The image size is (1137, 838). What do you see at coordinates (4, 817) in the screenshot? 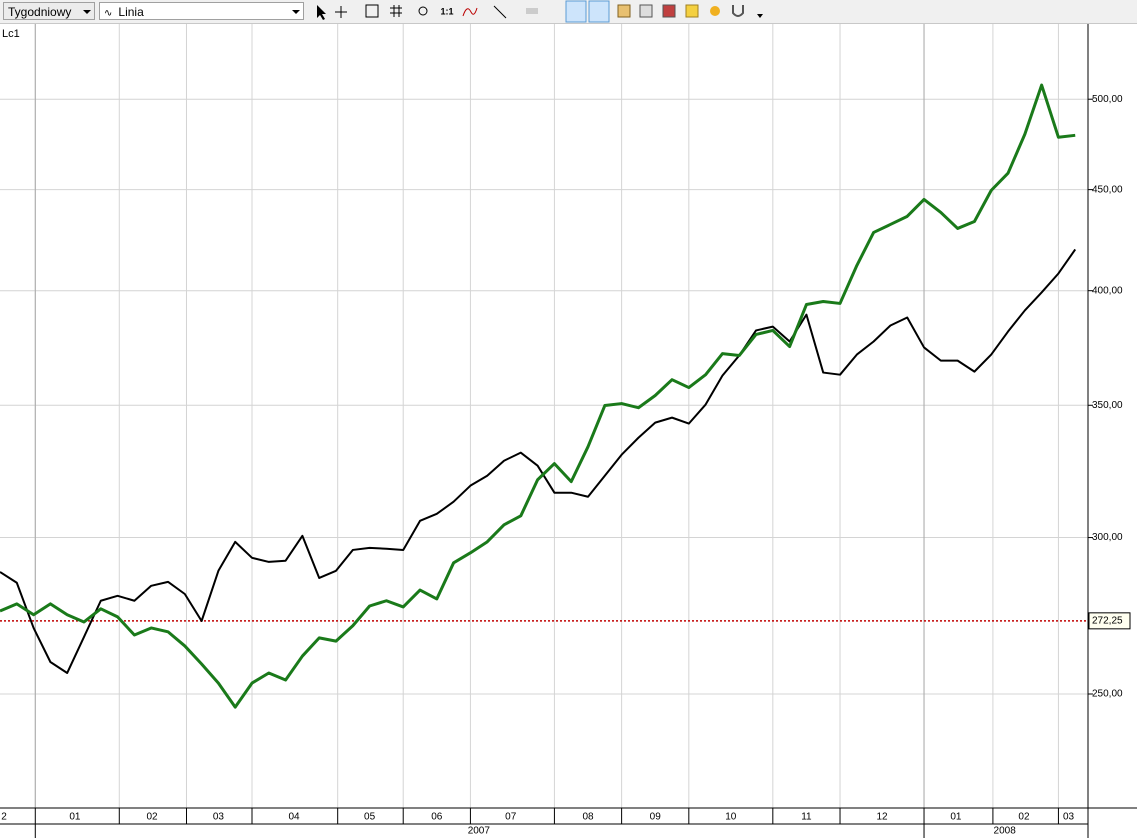
I see `month-label: 2` at bounding box center [4, 817].